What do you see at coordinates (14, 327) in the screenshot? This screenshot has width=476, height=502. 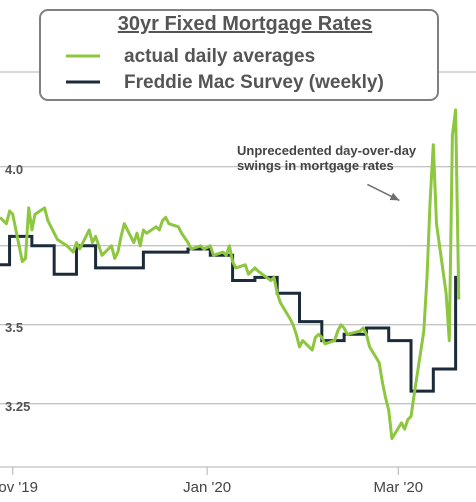 I see `y-tick-label: 3.5` at bounding box center [14, 327].